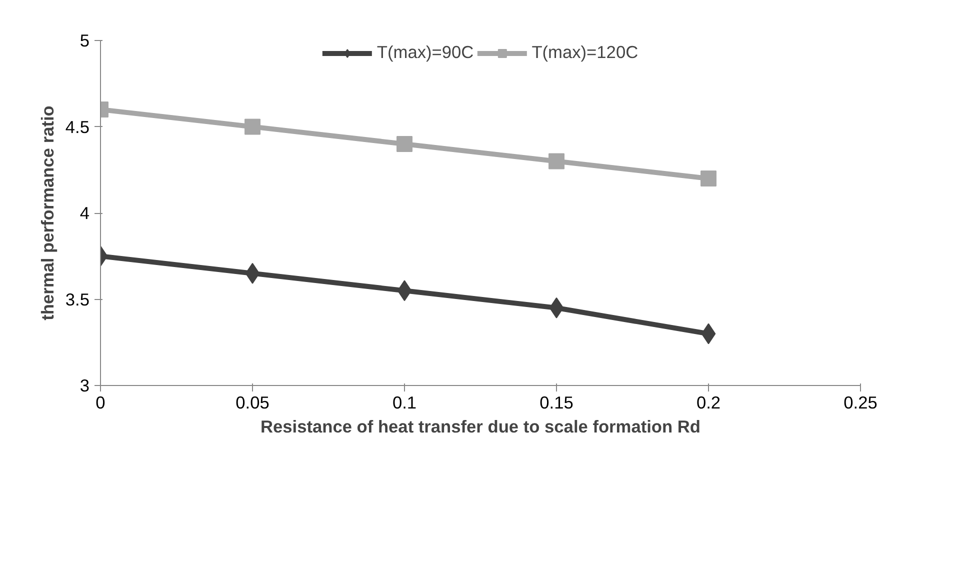 The width and height of the screenshot is (960, 583). Describe the element at coordinates (708, 402) in the screenshot. I see `x-tick-label: 0.2` at that location.